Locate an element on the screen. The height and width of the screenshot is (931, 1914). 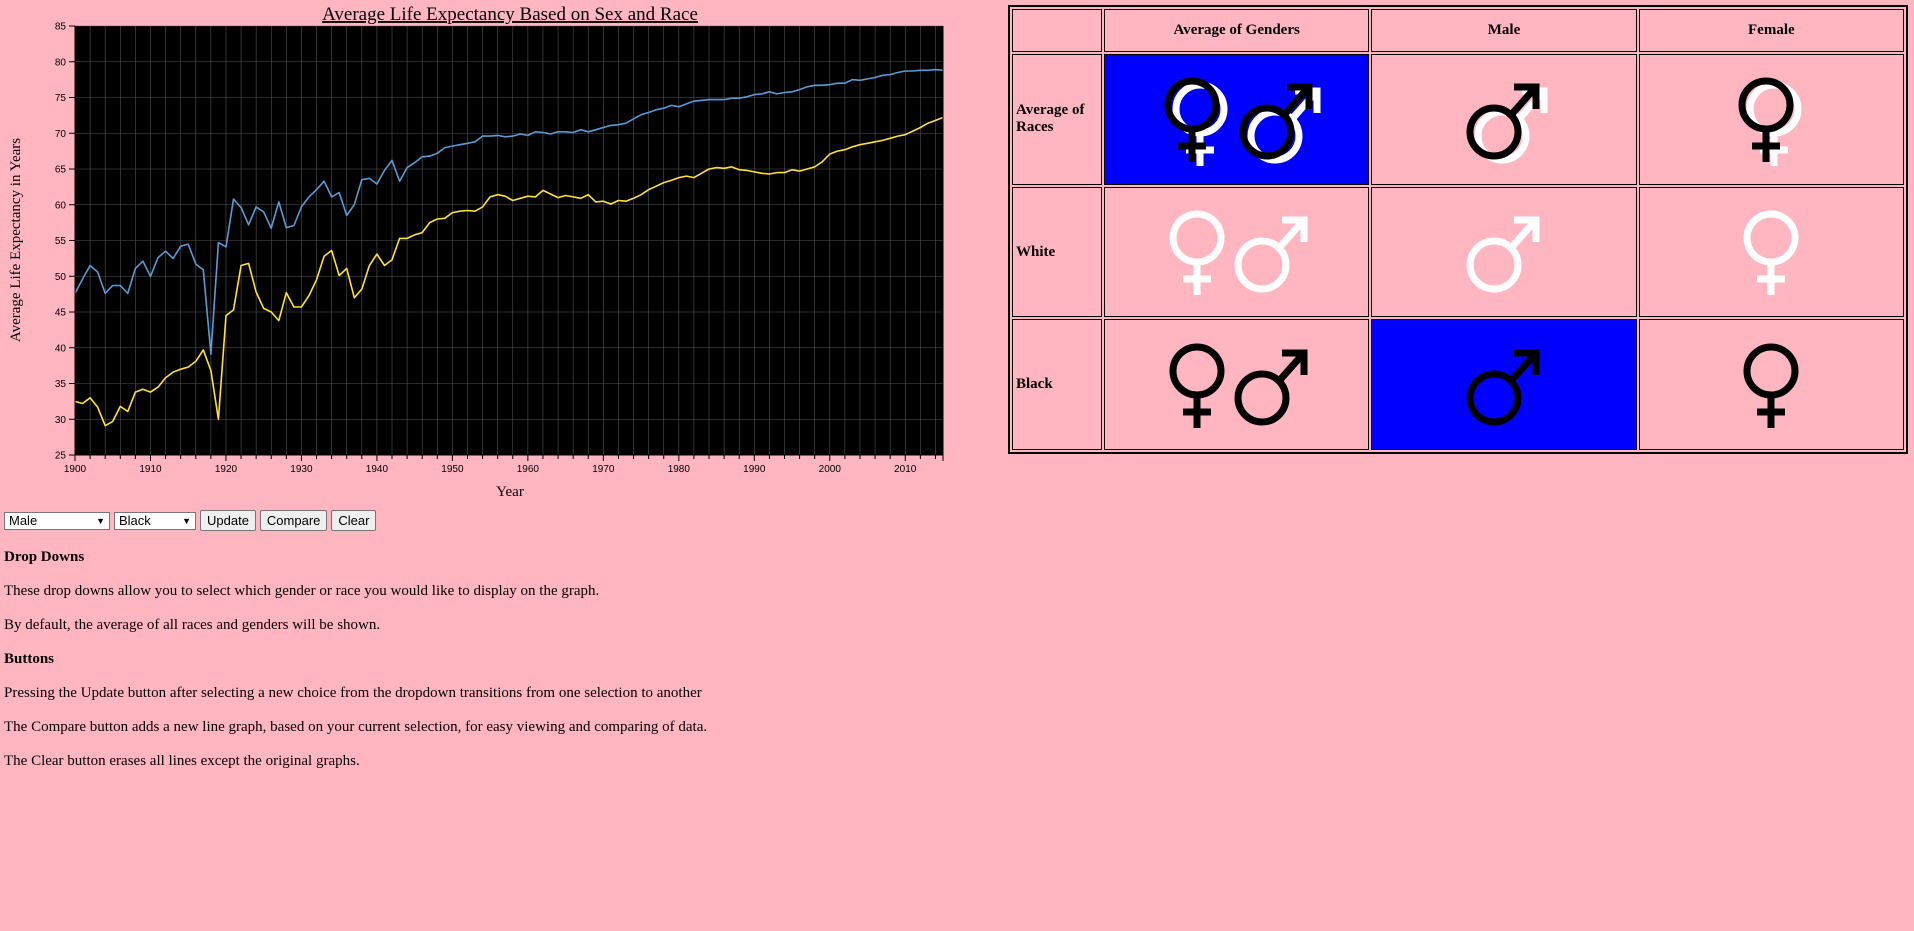
x-tick-label: 1910 is located at coordinates (150, 469).